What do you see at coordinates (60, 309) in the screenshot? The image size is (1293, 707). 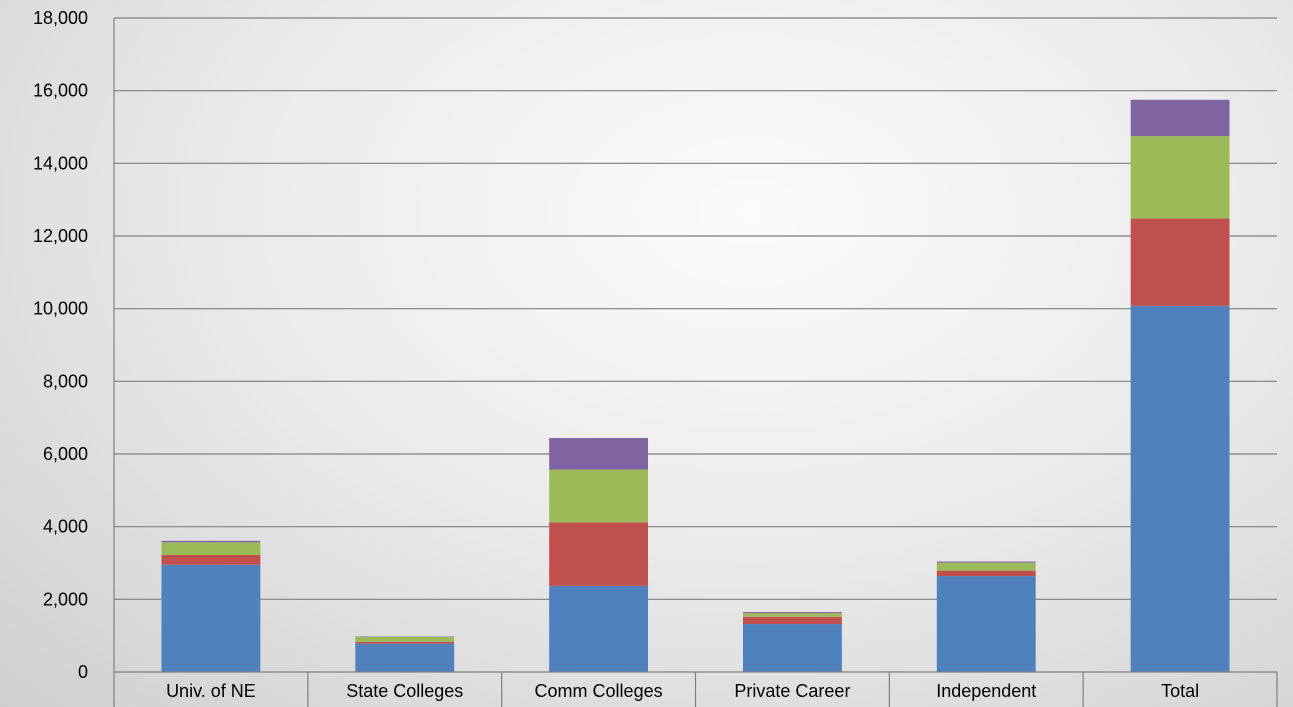 I see `y-tick-label: 10,000` at bounding box center [60, 309].